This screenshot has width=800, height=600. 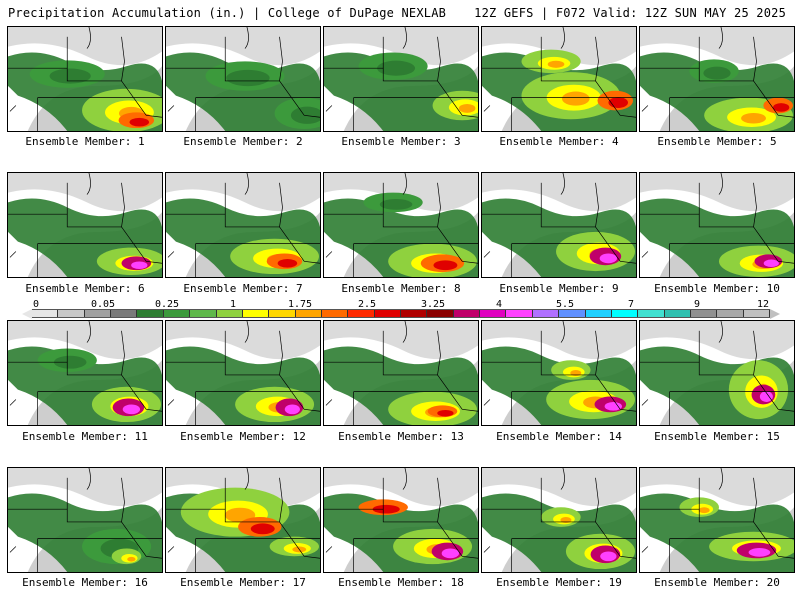 I want to click on ensemble-member-caption: Ensemble Member: 19, so click(x=559, y=582).